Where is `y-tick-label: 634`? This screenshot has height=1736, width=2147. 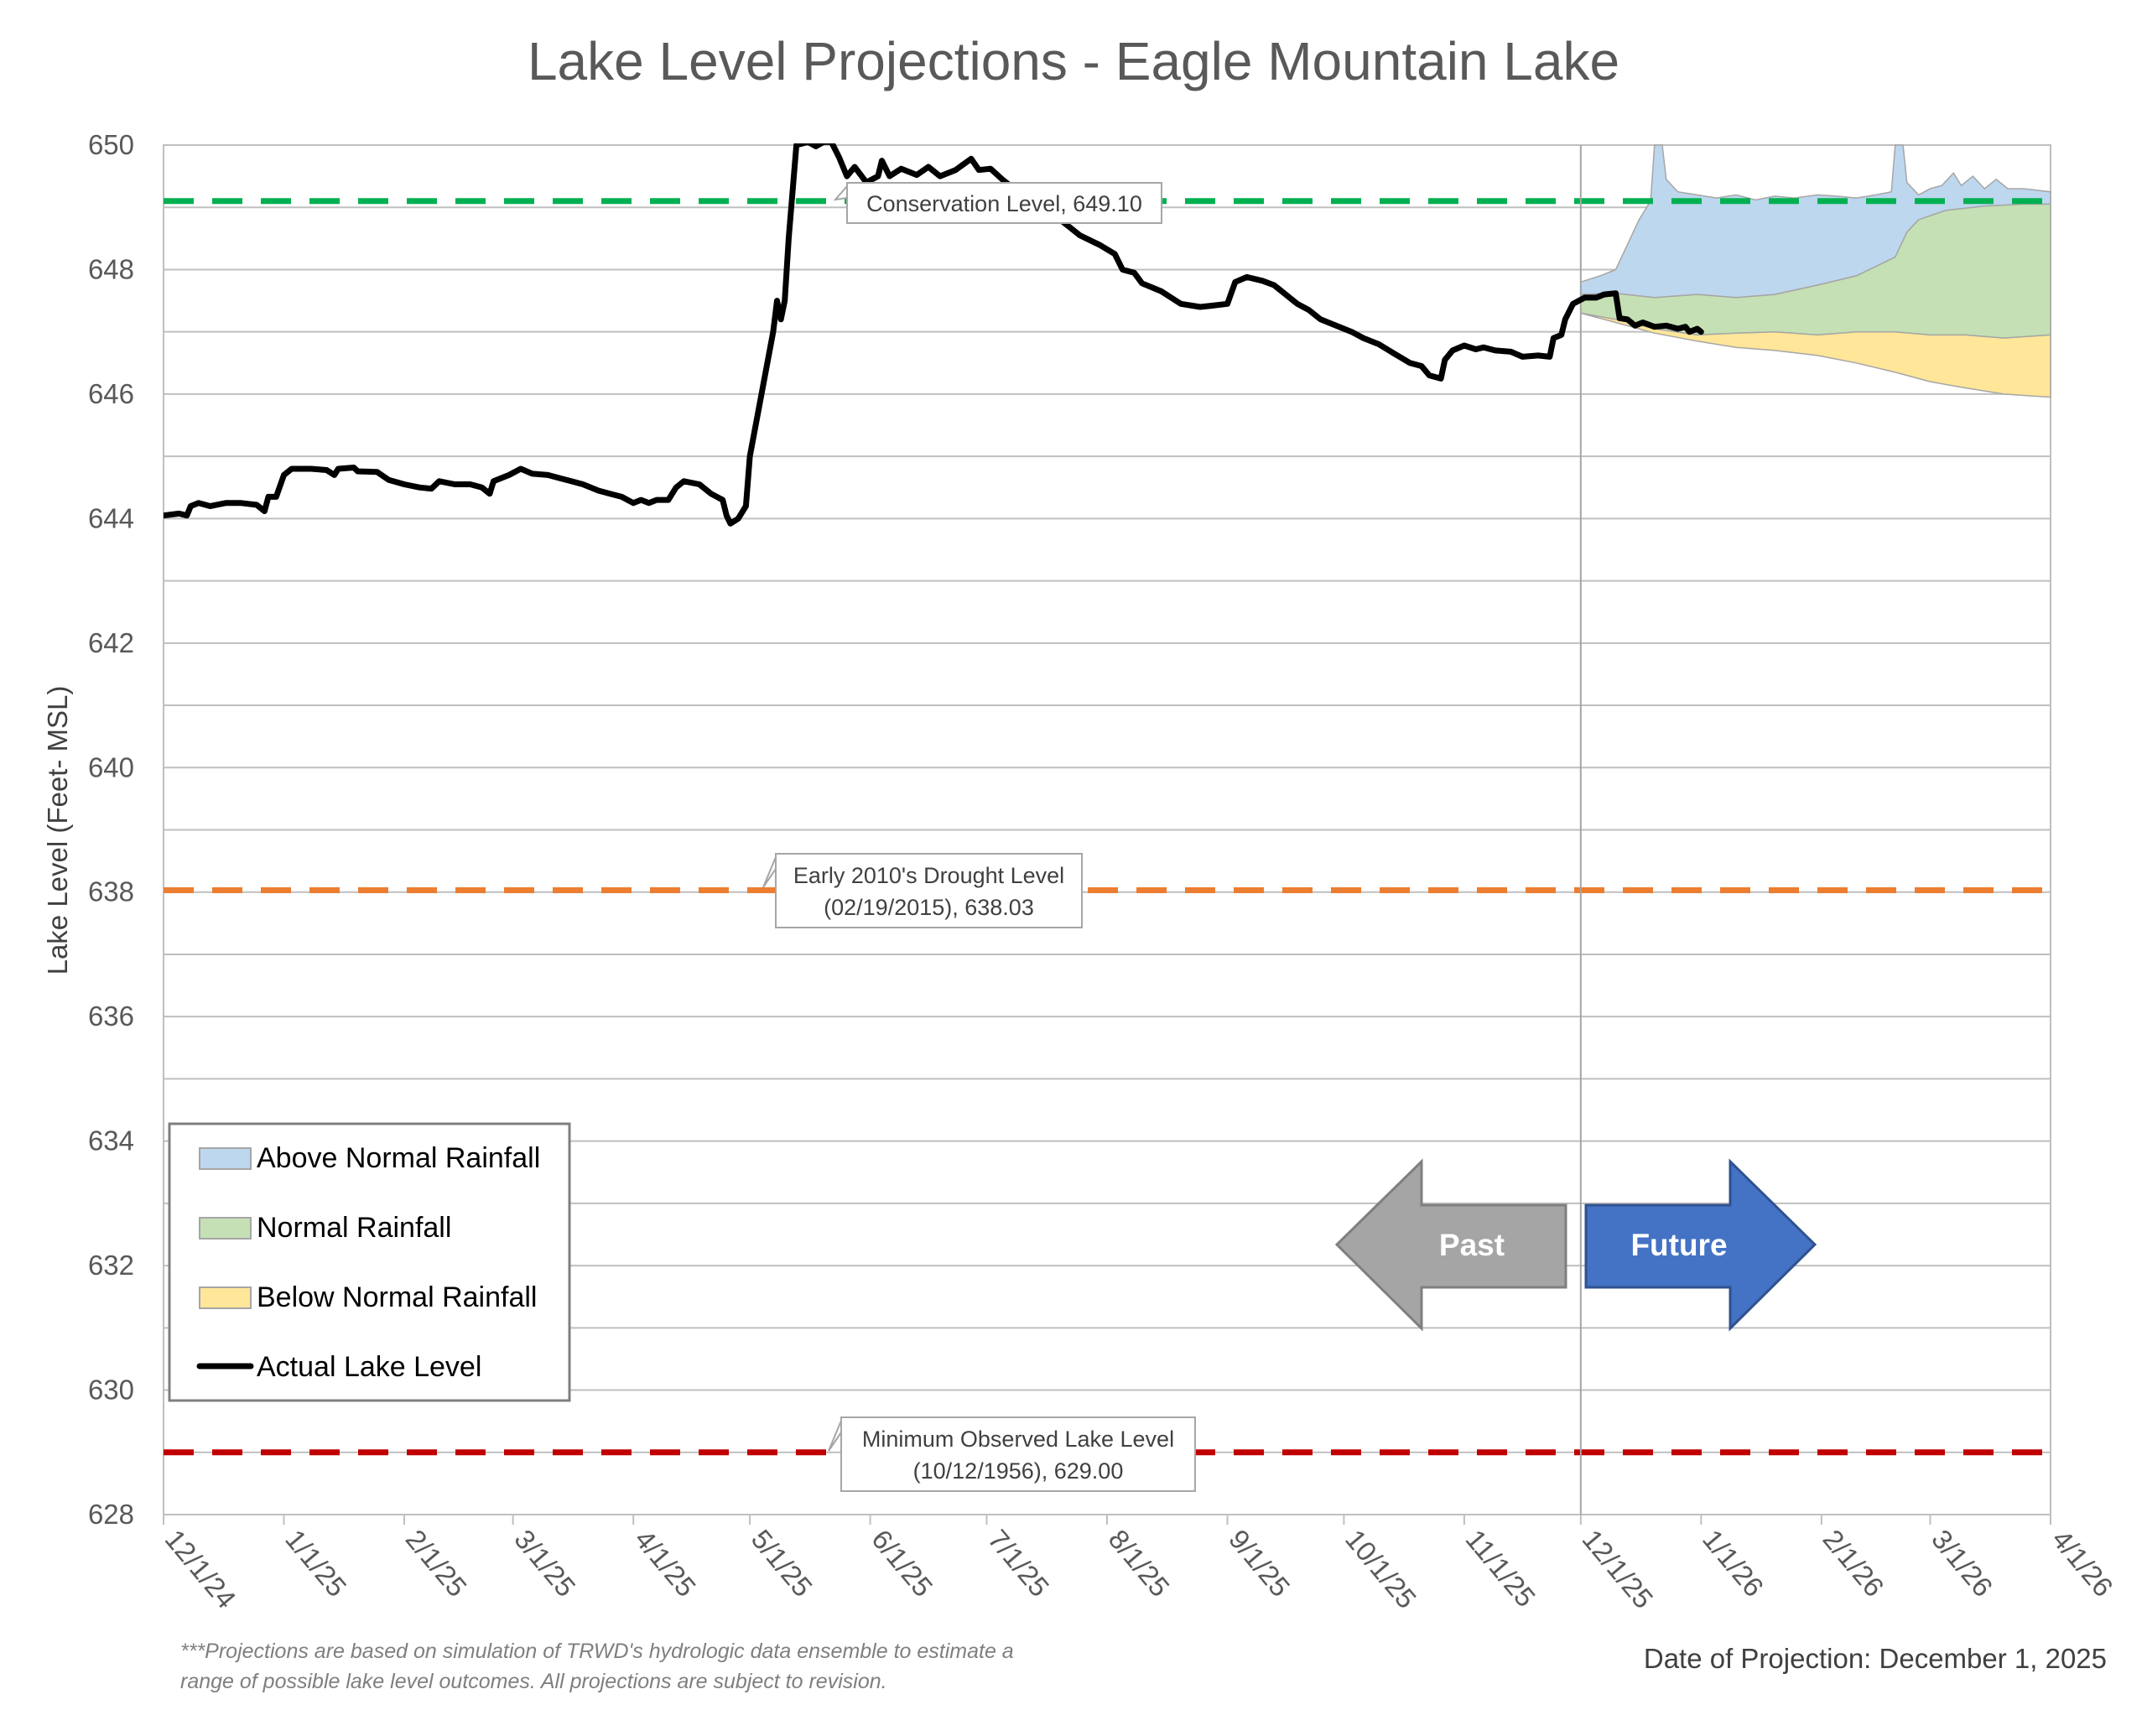 y-tick-label: 634 is located at coordinates (111, 1140).